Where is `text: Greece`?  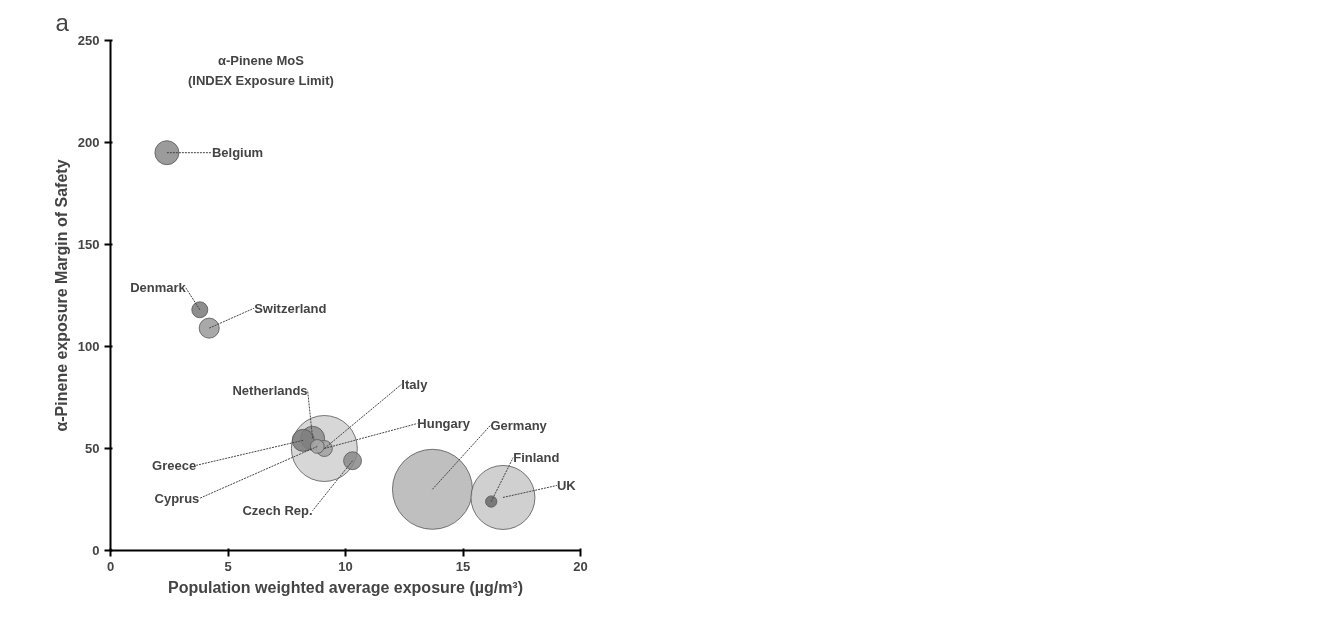 text: Greece is located at coordinates (174, 465).